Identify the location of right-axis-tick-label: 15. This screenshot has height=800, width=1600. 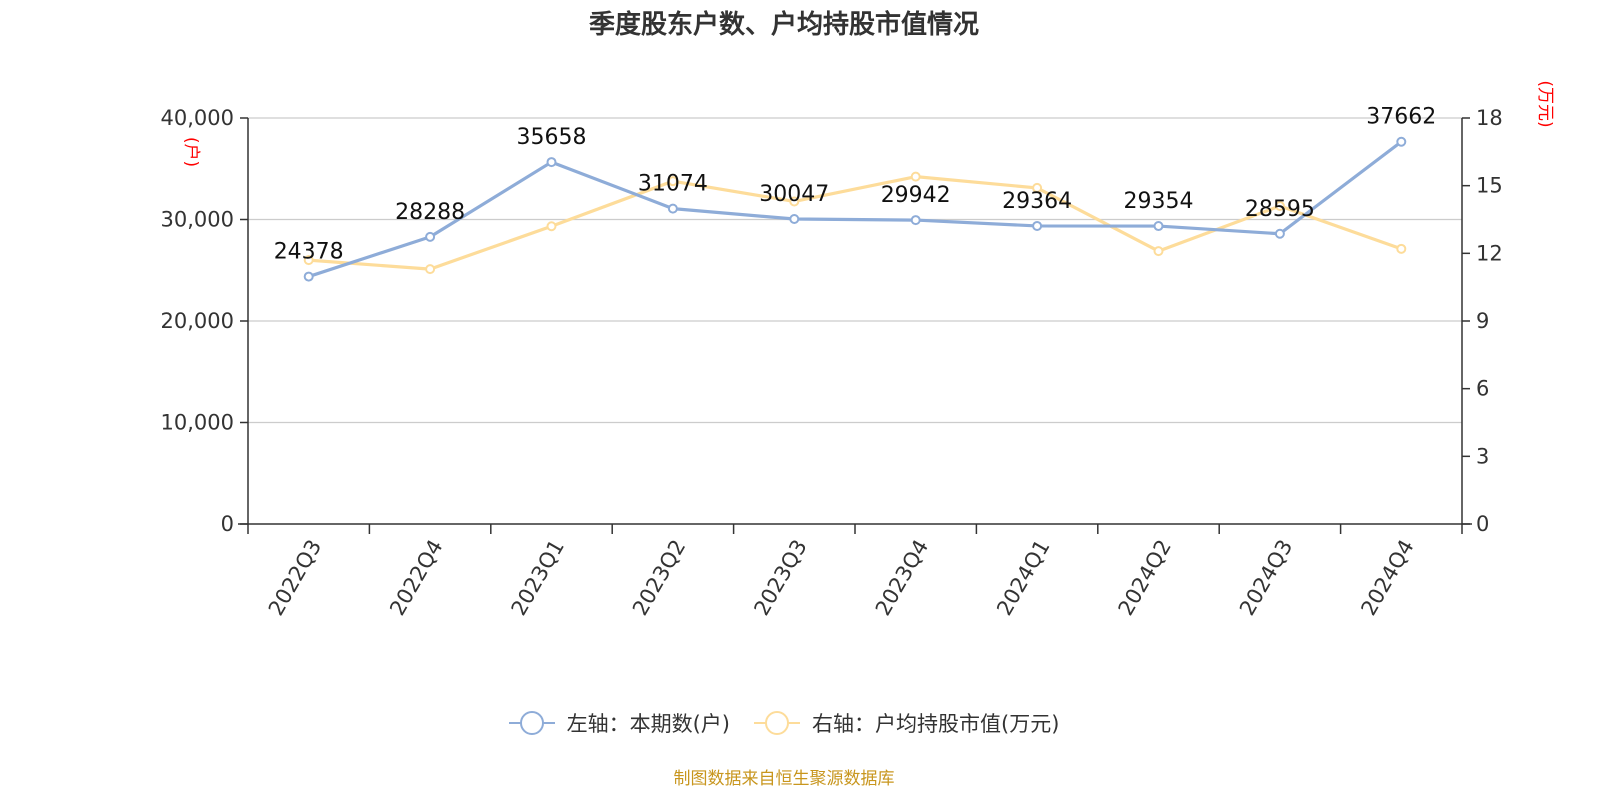
(1489, 186).